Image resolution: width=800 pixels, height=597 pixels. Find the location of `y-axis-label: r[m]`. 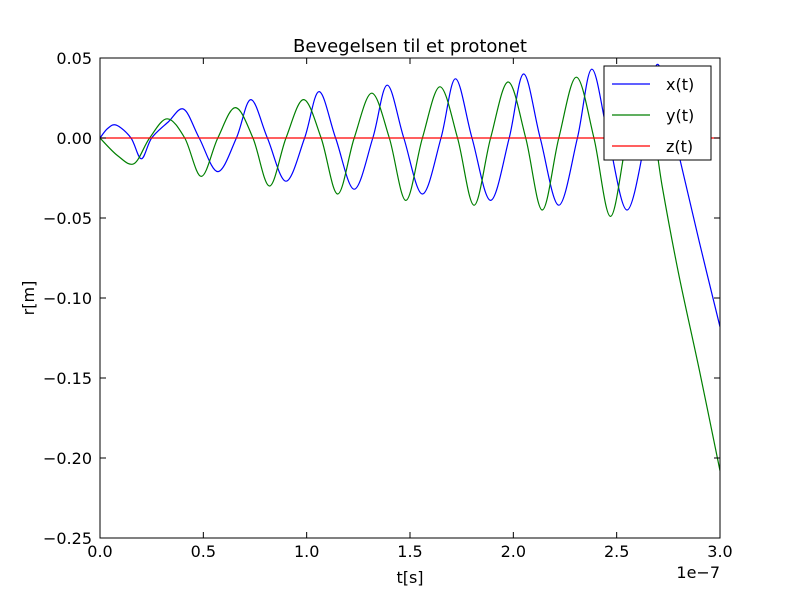

y-axis-label: r[m] is located at coordinates (28, 298).